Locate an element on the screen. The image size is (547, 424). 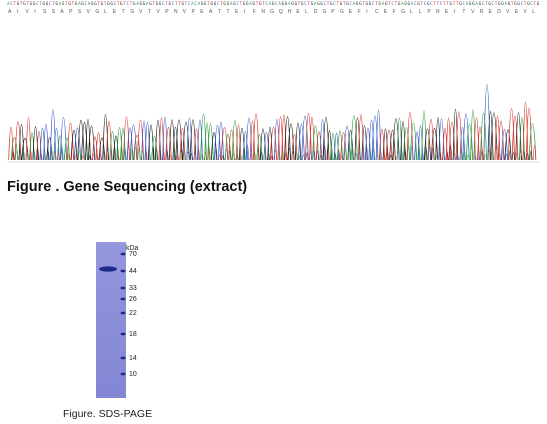
amino-acid: N is located at coordinates (263, 12).